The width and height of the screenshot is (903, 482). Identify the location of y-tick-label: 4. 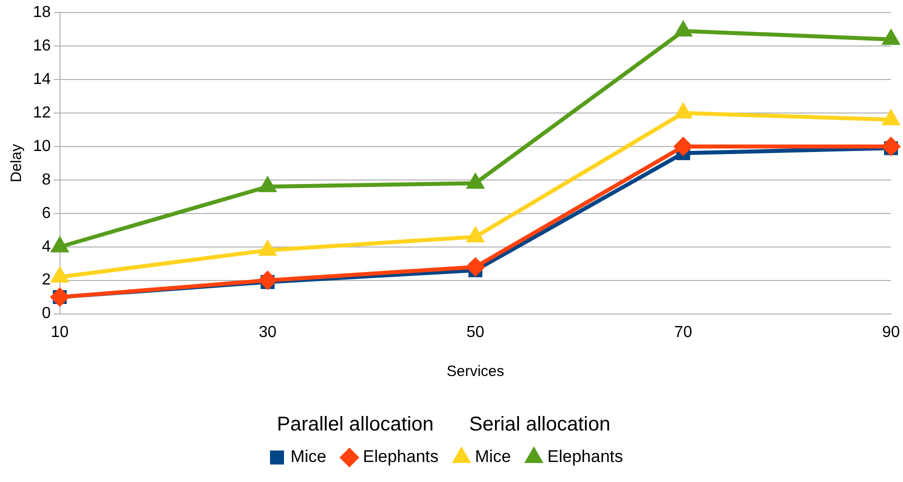
(46, 247).